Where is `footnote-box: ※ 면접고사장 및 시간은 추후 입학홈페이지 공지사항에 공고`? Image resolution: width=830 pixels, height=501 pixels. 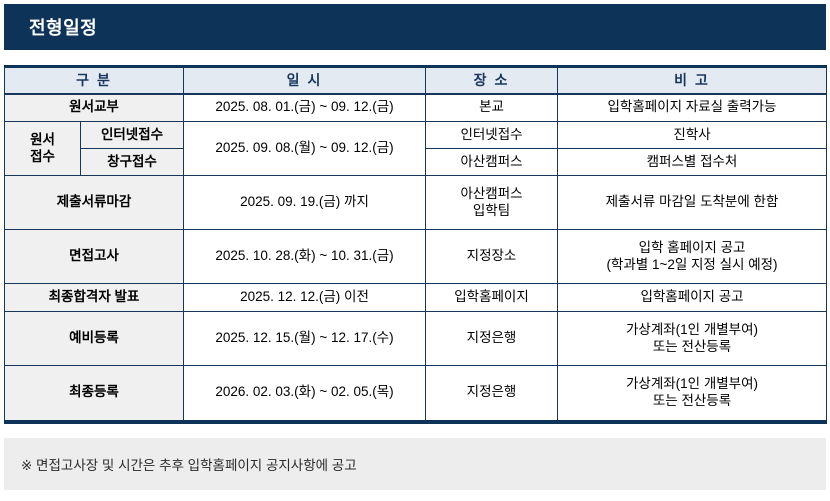 footnote-box: ※ 면접고사장 및 시간은 추후 입학홈페이지 공지사항에 공고 is located at coordinates (415, 463).